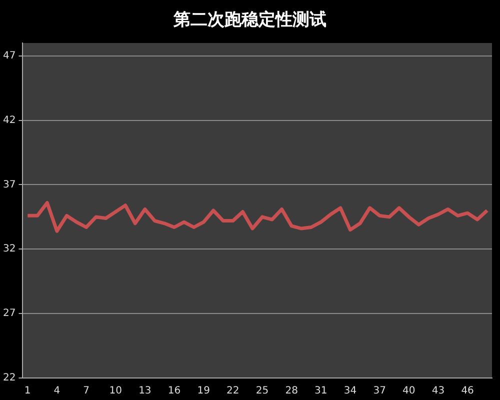 This screenshot has width=500, height=400. What do you see at coordinates (145, 391) in the screenshot?
I see `x-tick-label: 13` at bounding box center [145, 391].